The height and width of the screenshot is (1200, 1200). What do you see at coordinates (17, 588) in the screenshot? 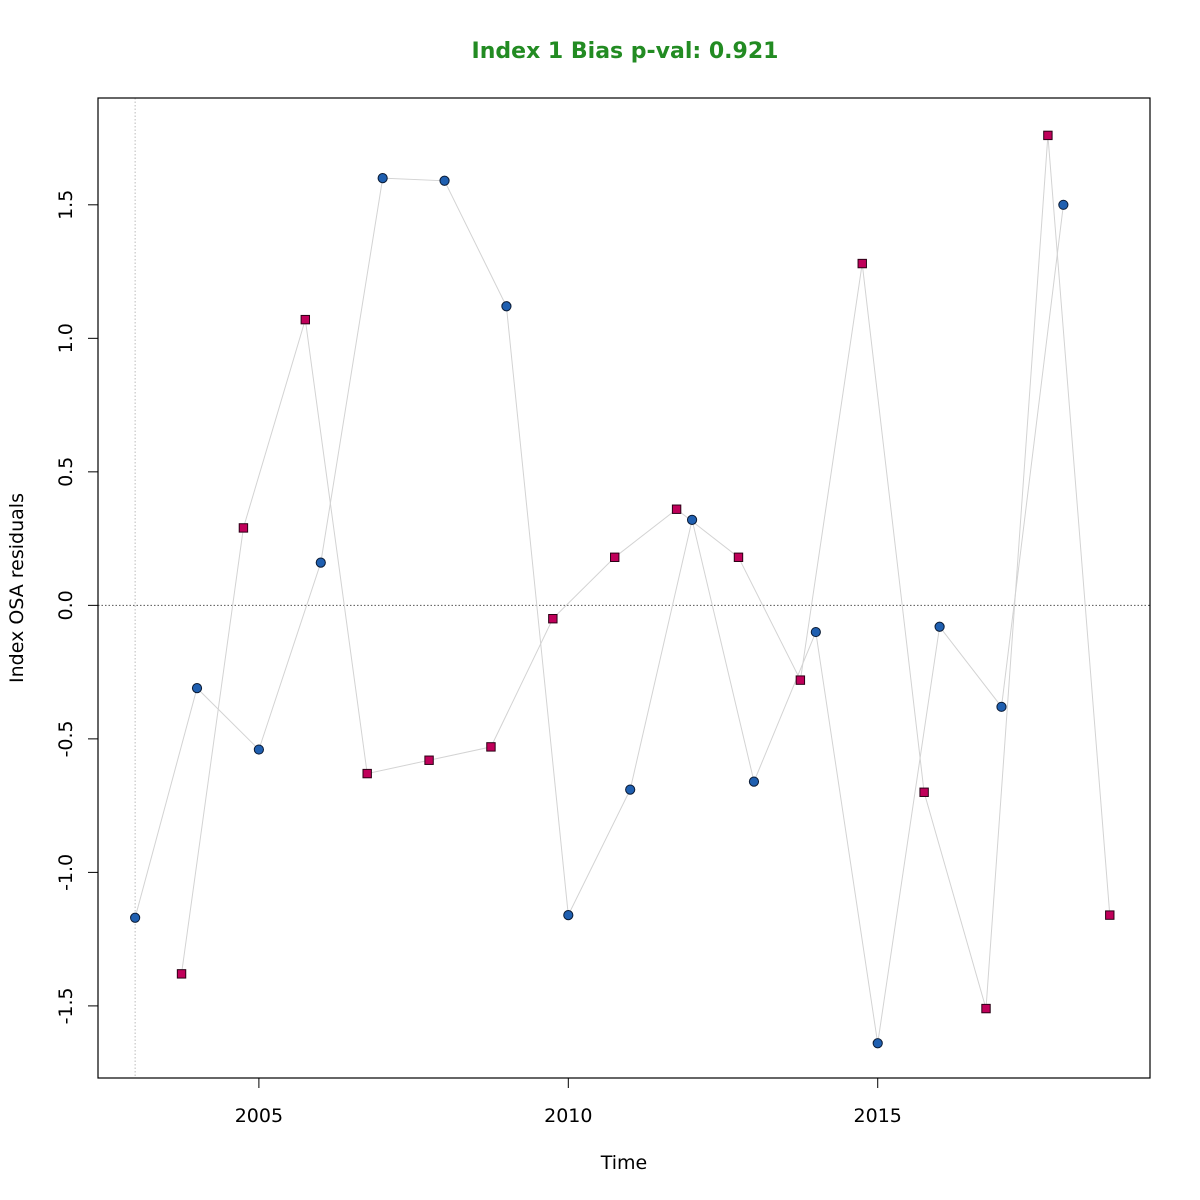
I see `y-axis-label: Index OSA residuals` at bounding box center [17, 588].